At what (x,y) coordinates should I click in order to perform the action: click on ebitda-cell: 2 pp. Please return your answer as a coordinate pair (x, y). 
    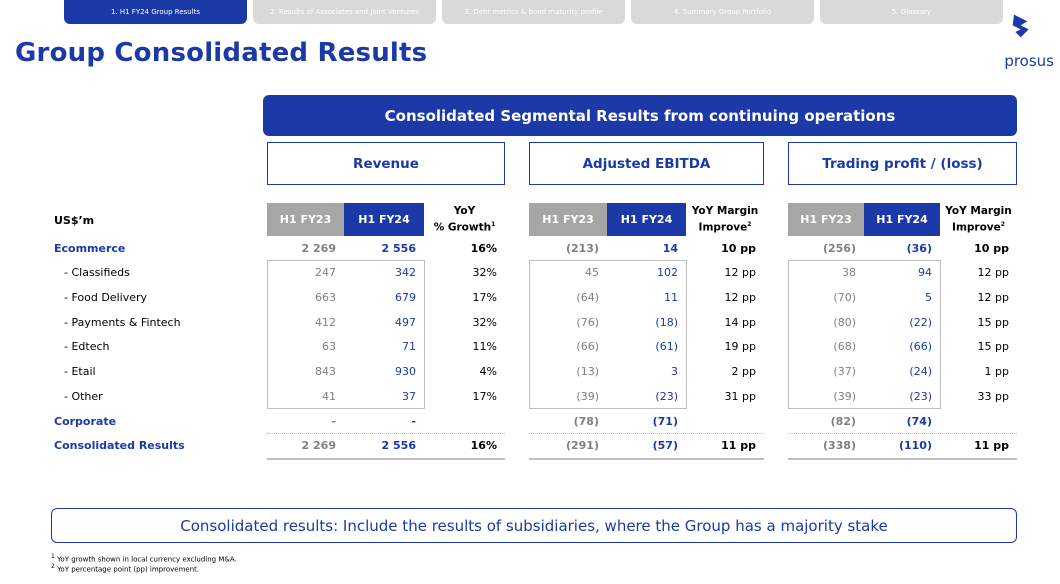
    Looking at the image, I should click on (743, 371).